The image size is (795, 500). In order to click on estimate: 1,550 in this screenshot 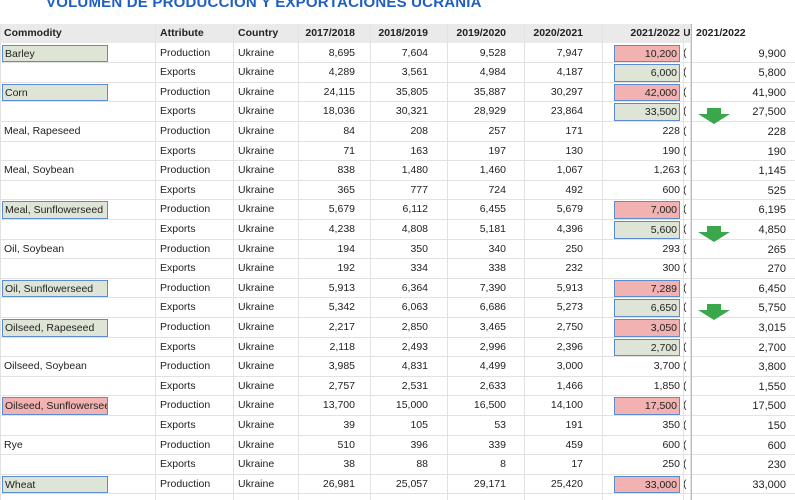, I will do `click(772, 386)`.